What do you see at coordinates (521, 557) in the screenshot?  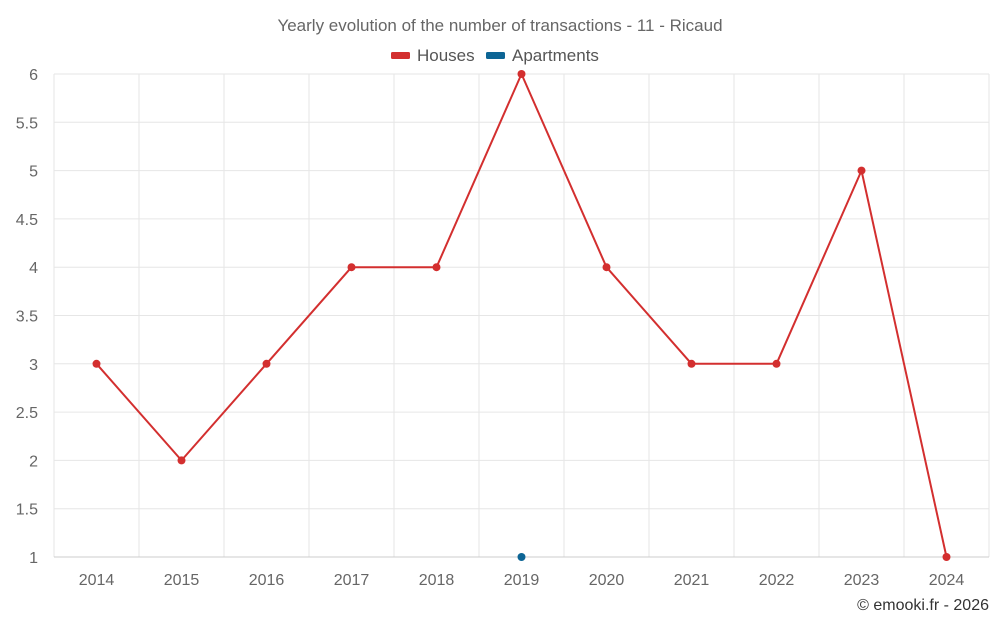 I see `data-point-apartments` at bounding box center [521, 557].